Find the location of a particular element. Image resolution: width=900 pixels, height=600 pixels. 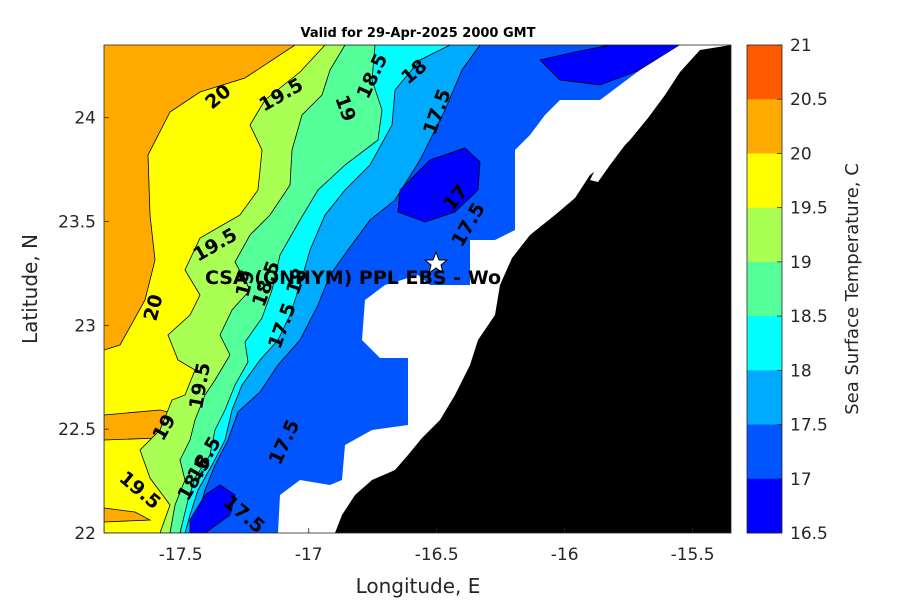

station-label: CSA (ONHYM) PPL EBS - Wo is located at coordinates (353, 278).